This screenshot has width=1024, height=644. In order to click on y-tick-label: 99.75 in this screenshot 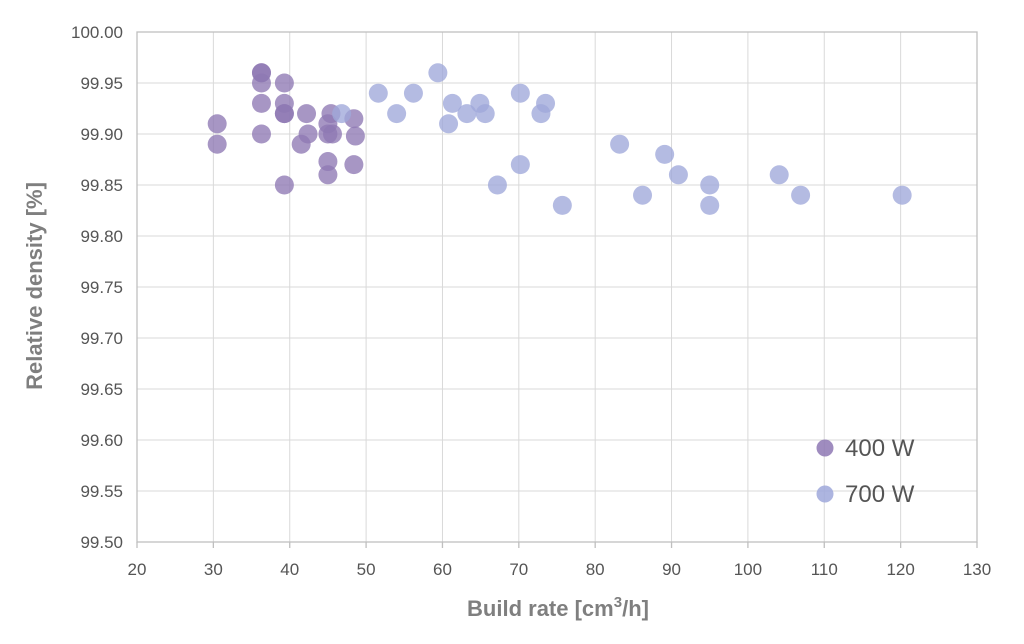, I will do `click(101, 287)`.